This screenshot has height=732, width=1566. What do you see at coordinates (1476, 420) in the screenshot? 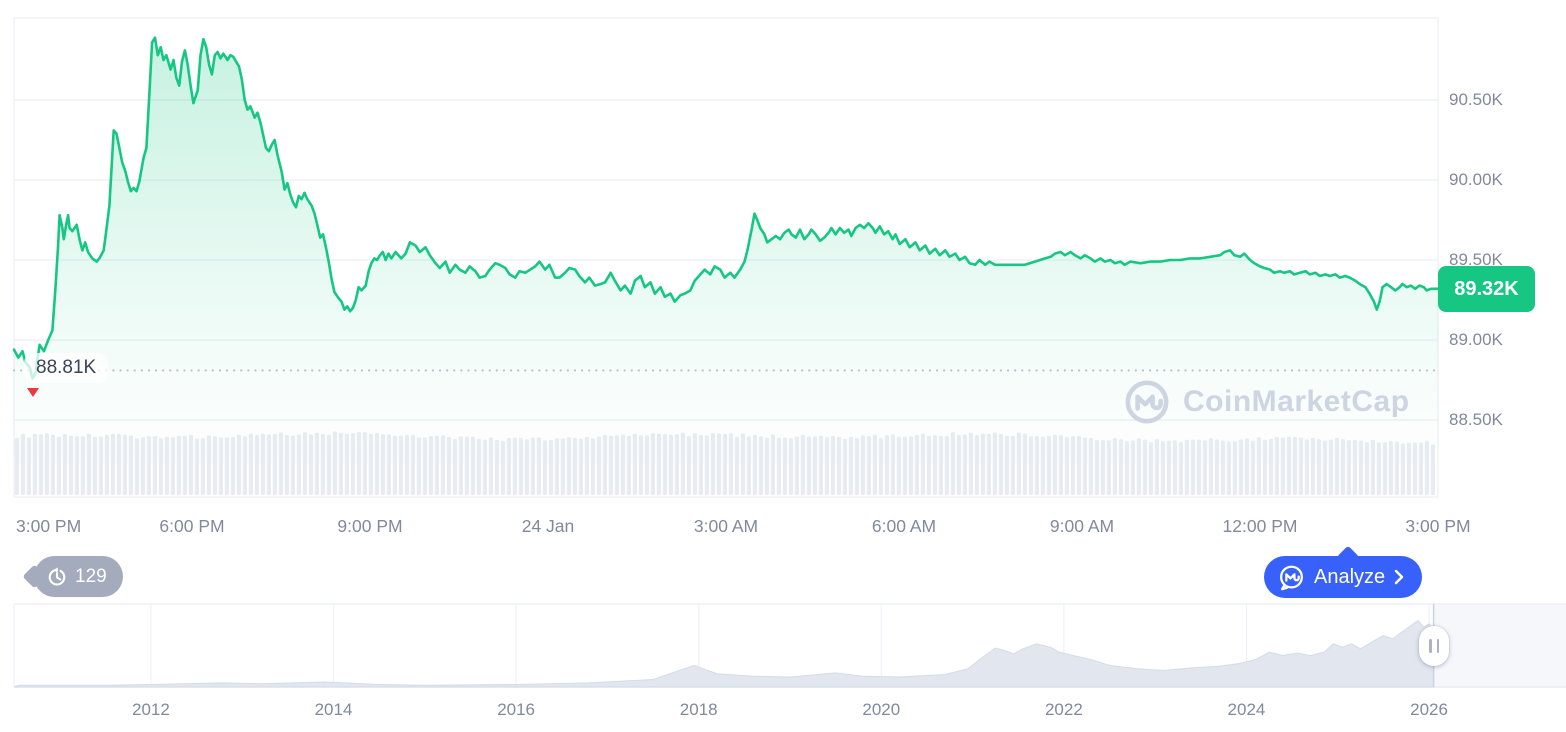
I see `y-axis-label: 88.50K` at bounding box center [1476, 420].